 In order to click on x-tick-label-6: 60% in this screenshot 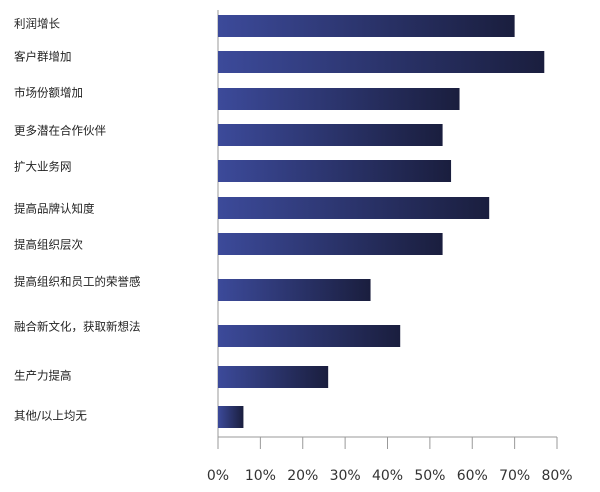, I will do `click(472, 476)`.